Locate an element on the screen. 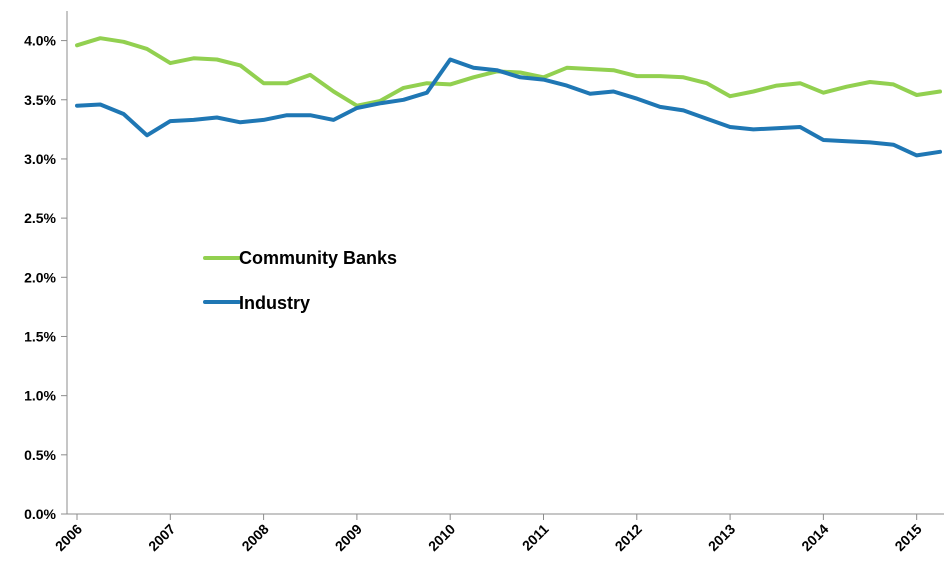  y-tick-label: 1.0% is located at coordinates (40, 396).